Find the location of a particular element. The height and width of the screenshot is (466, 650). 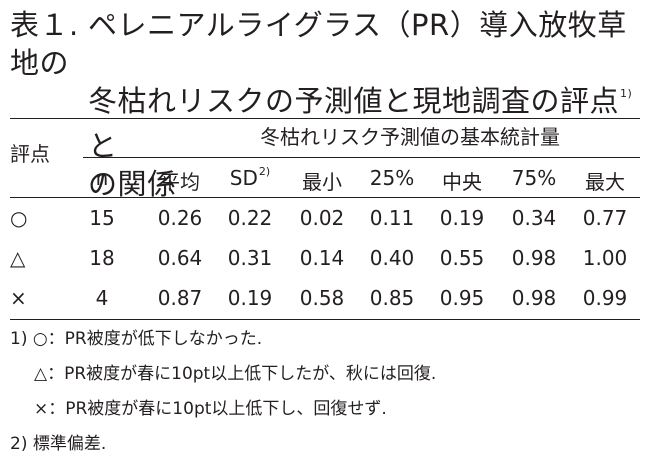

footnote-1-cross: ×：PR被度が春に10pt以上低下し、回復せず. is located at coordinates (210, 409).